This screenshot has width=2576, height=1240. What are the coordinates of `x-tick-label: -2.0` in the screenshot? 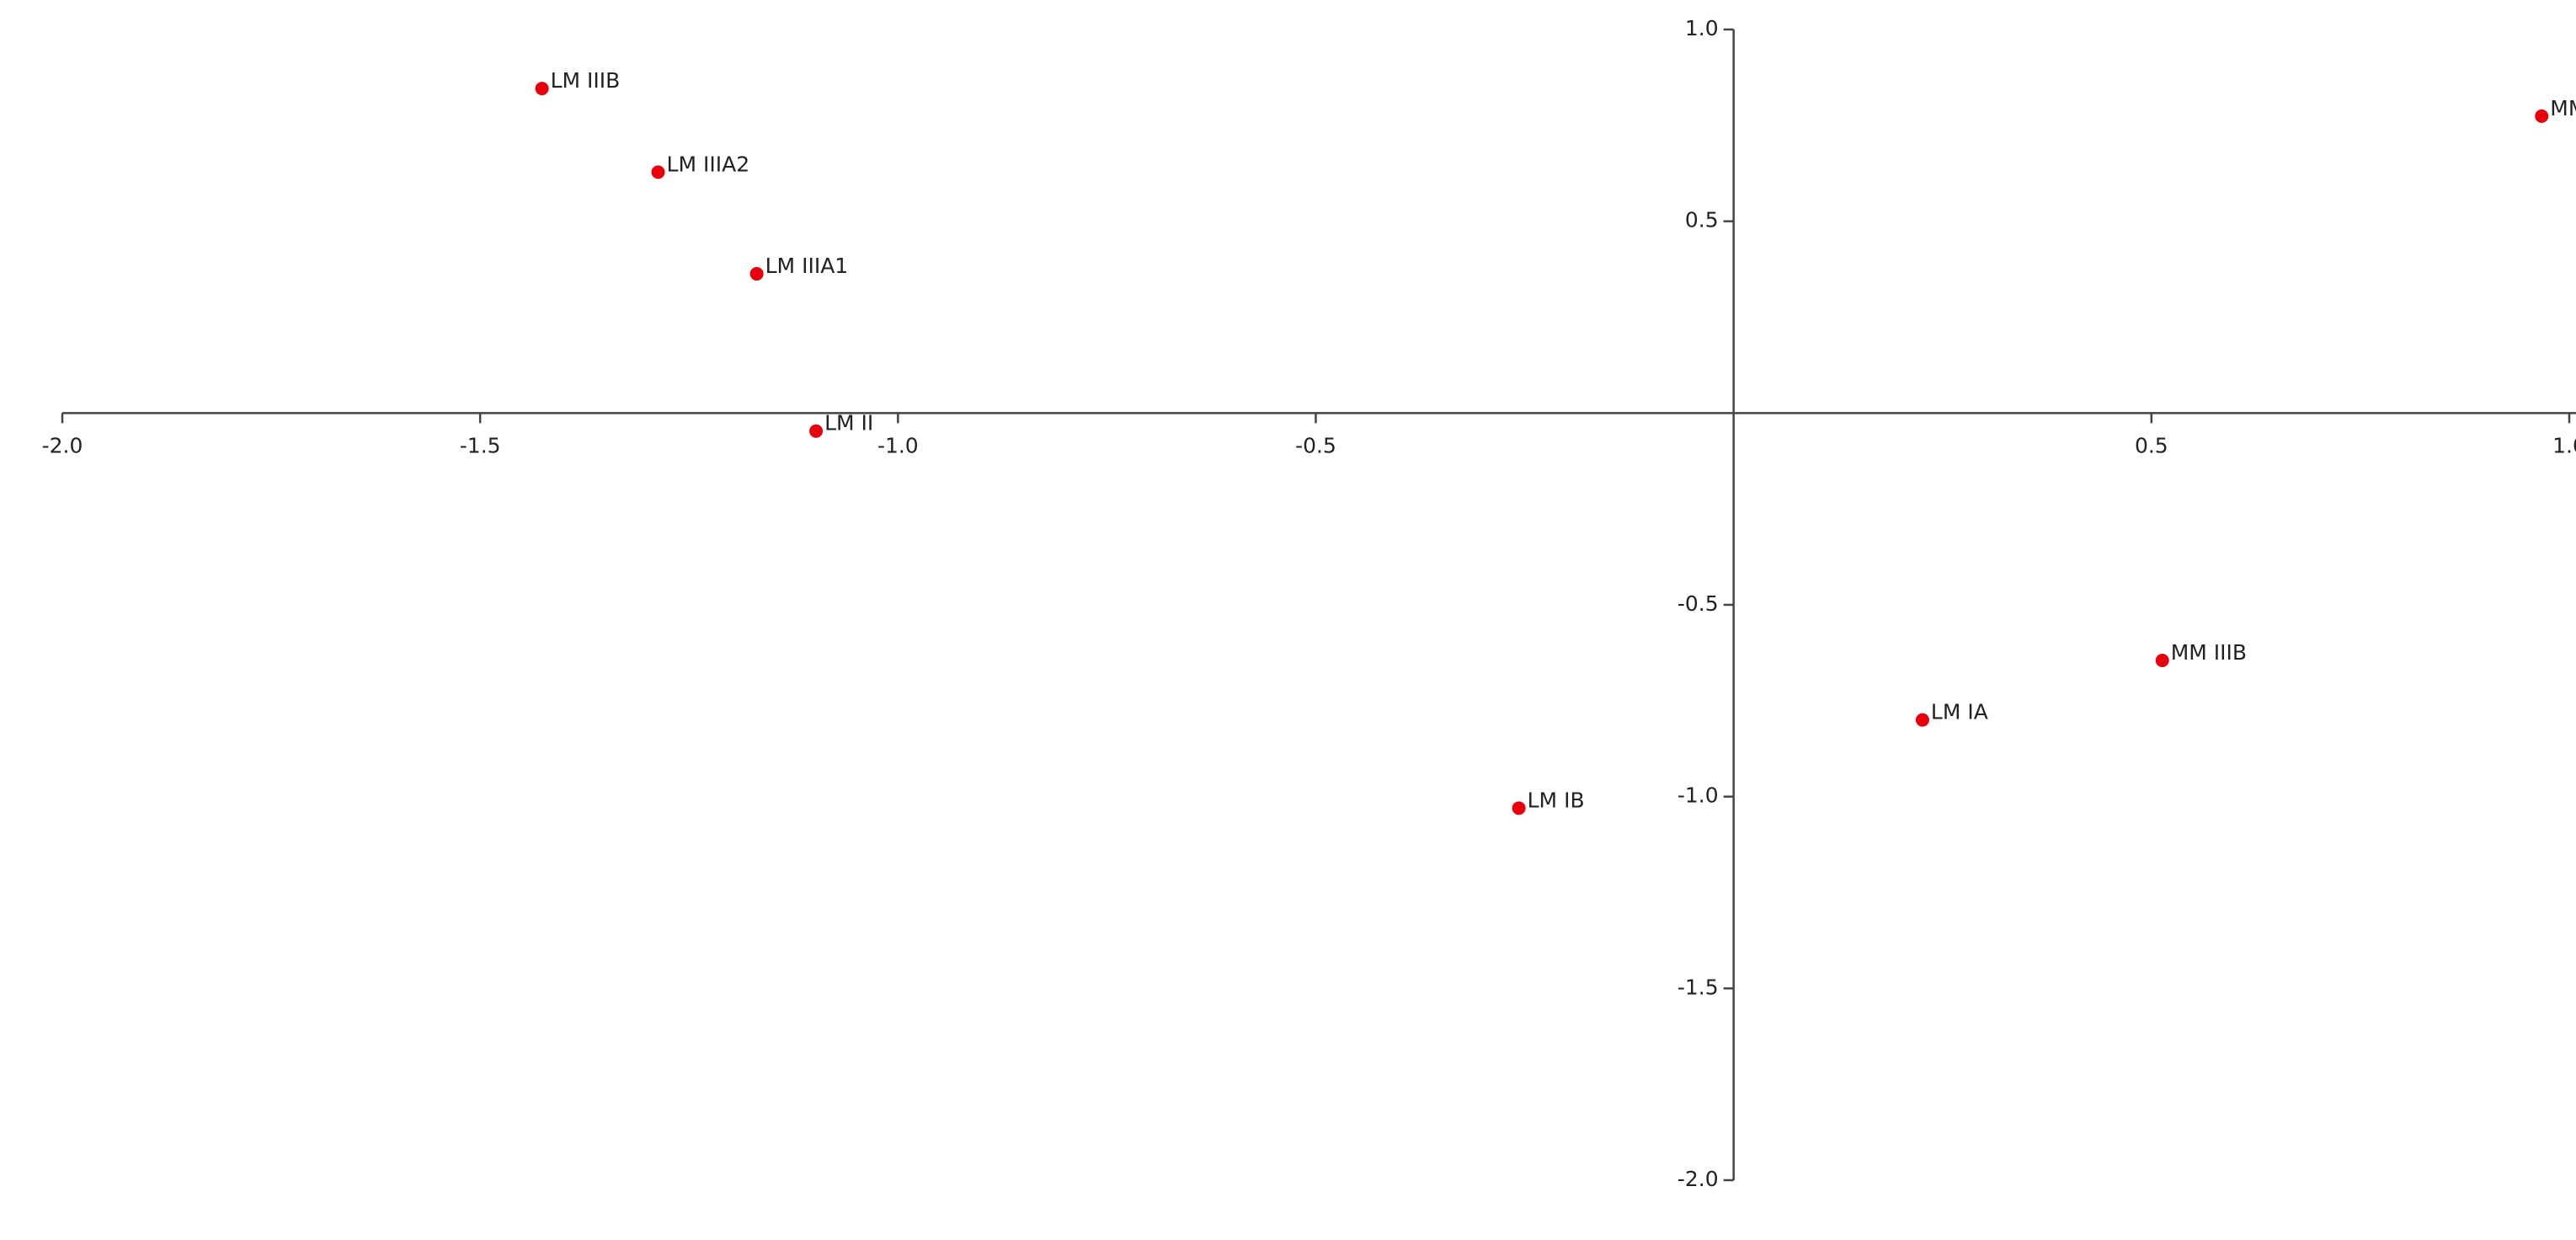 It's located at (62, 445).